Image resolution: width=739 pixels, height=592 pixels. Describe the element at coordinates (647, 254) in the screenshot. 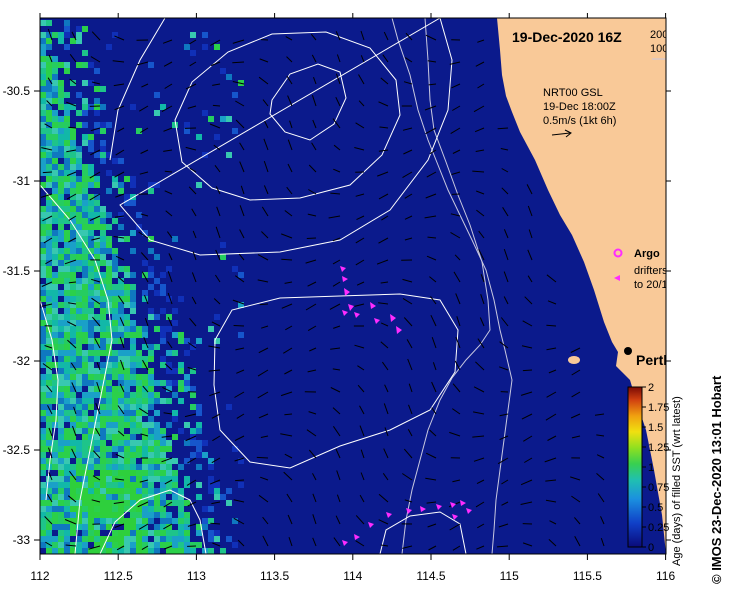

I see `legend-argo: Argo` at that location.